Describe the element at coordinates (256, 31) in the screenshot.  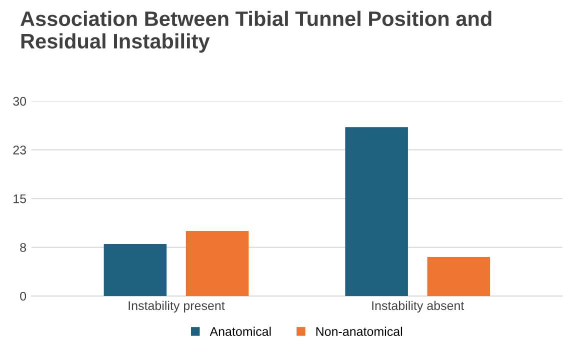
I see `chart-title: Association Between Tibial Tunnel Position and Residual Instability` at that location.